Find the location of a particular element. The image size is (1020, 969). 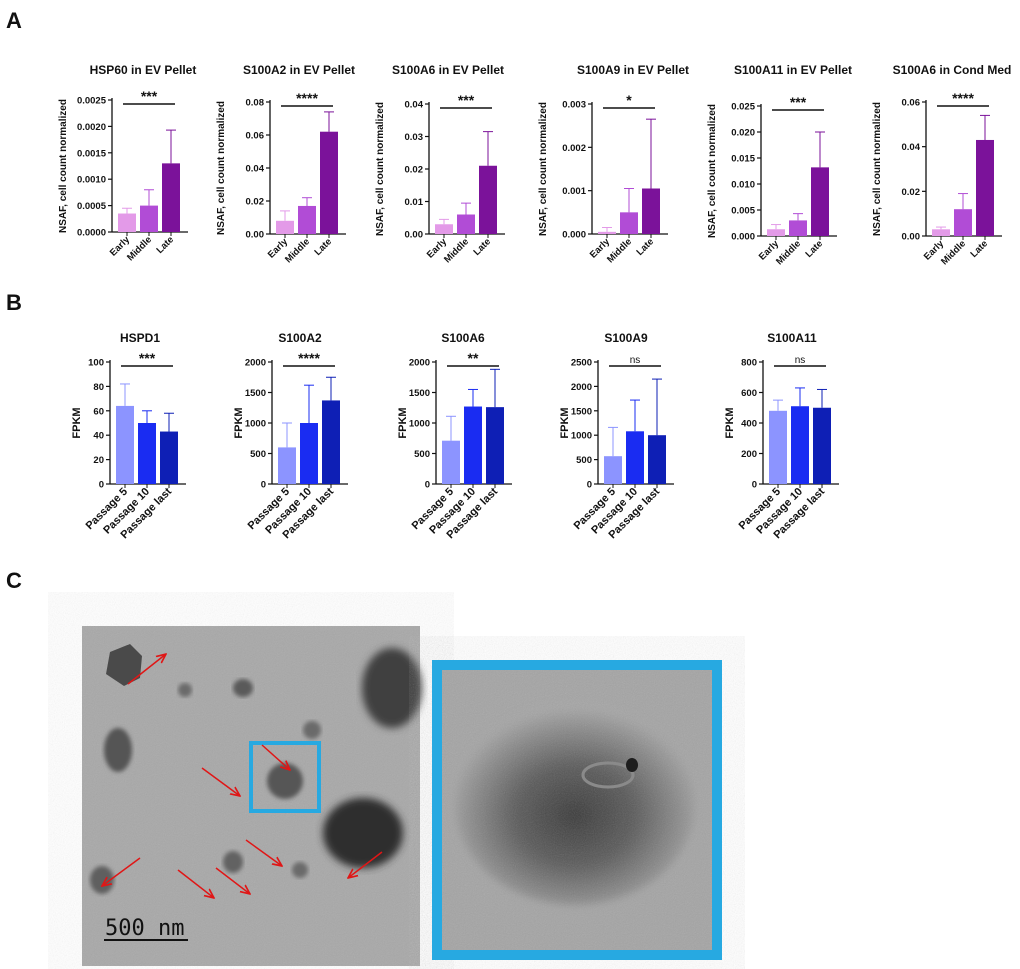

inset-border is located at coordinates (577, 810).